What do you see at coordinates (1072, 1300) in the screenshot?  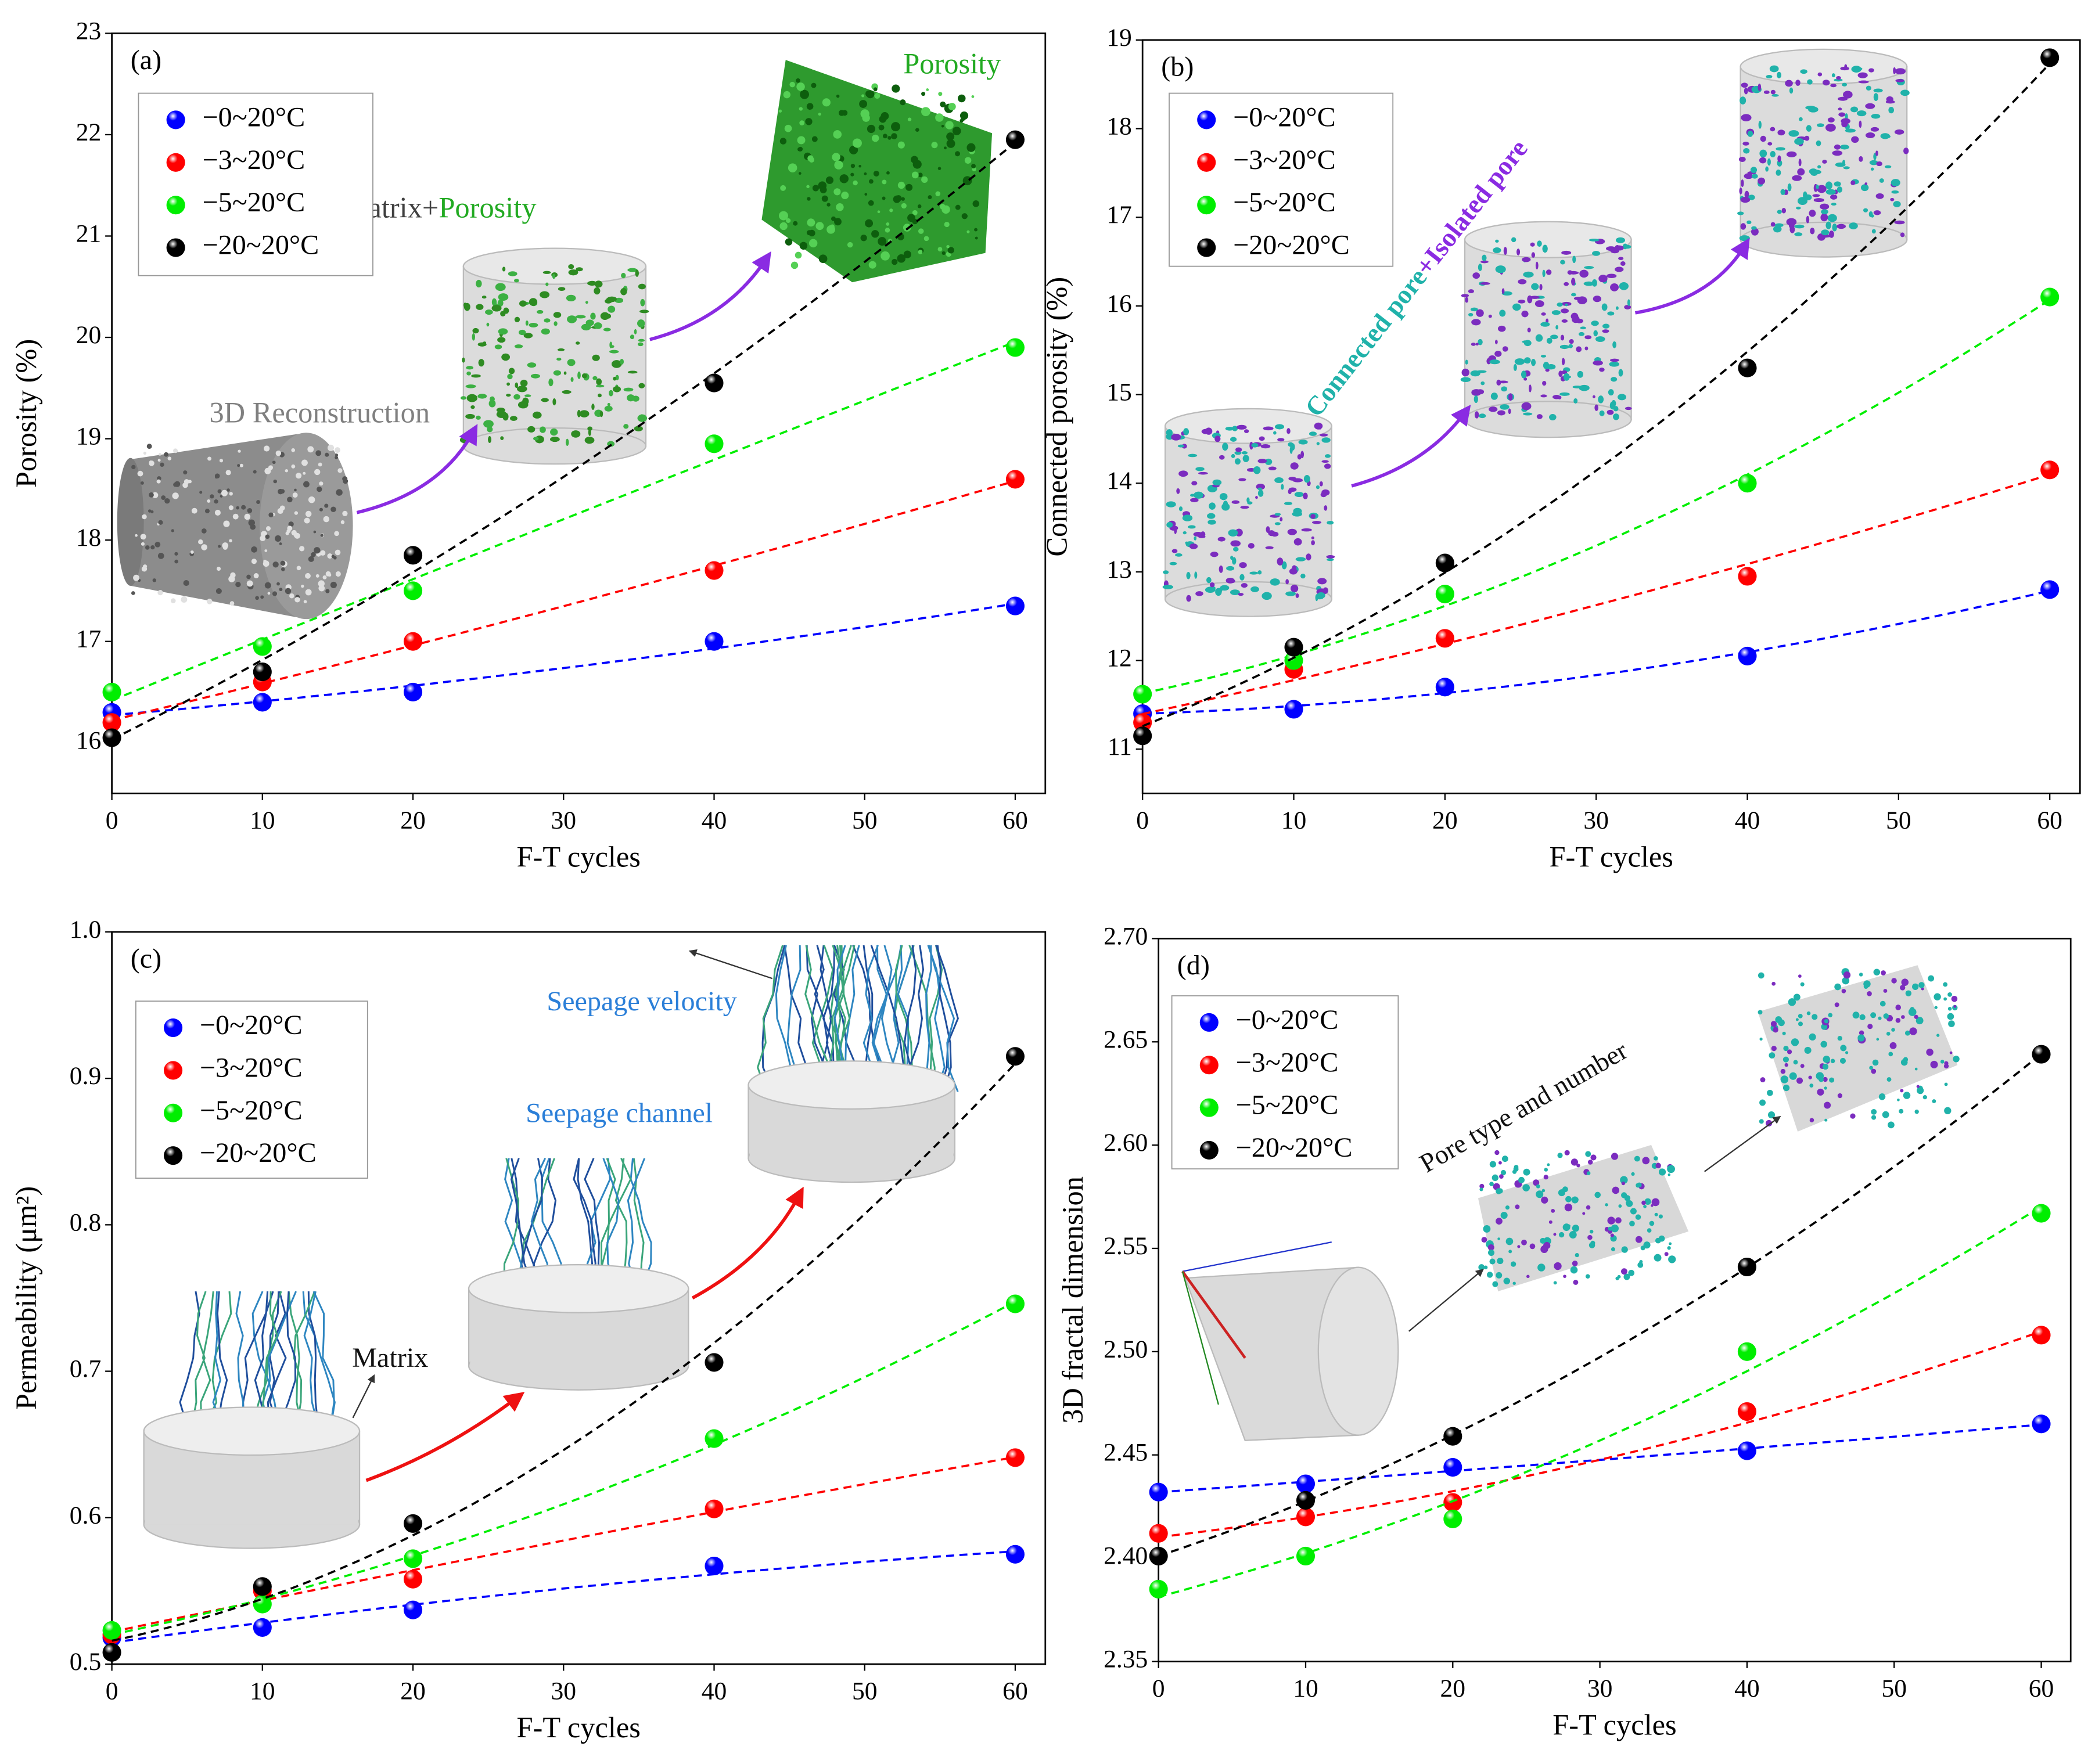 I see `y-axis-title: 3D fractal dimension` at bounding box center [1072, 1300].